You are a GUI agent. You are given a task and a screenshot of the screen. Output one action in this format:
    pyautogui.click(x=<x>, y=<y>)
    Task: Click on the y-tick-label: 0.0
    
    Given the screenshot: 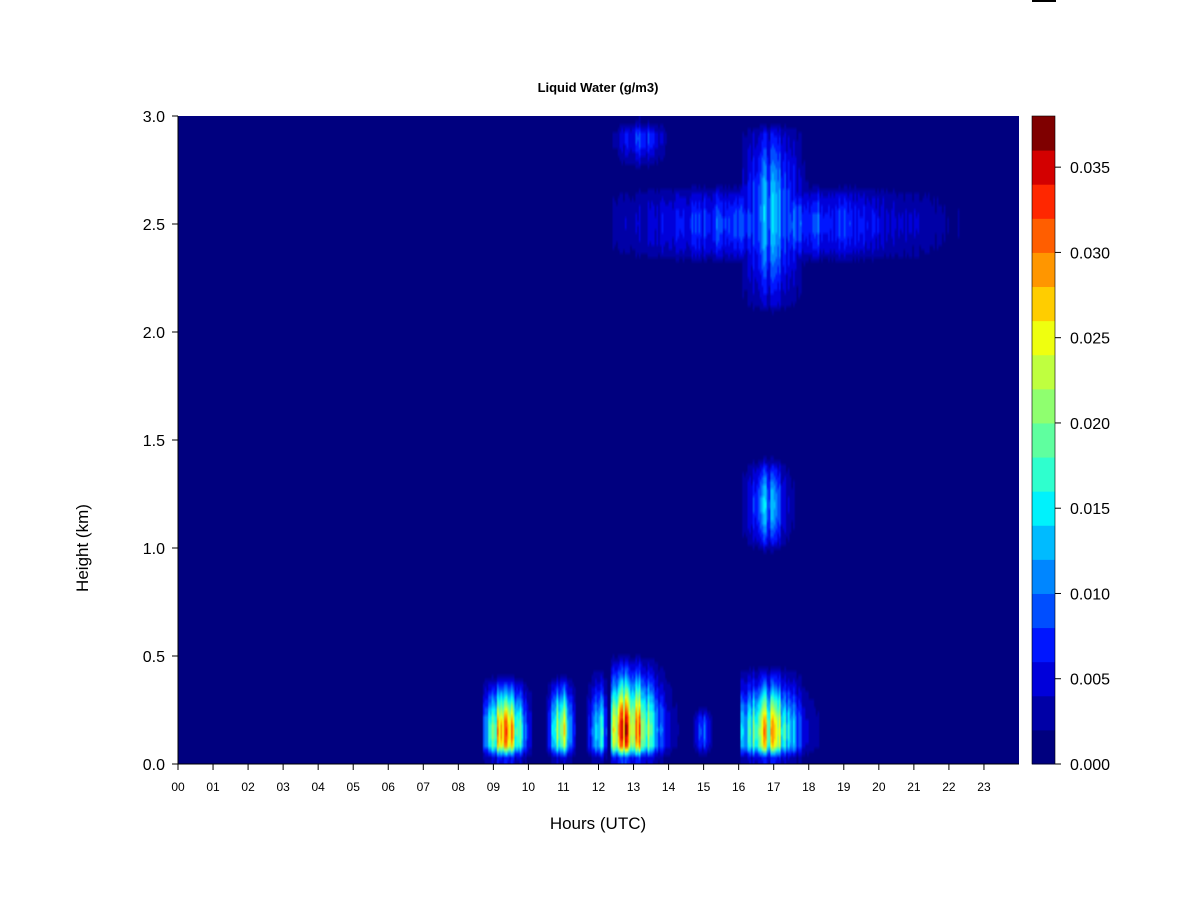 What is the action you would take?
    pyautogui.click(x=154, y=765)
    